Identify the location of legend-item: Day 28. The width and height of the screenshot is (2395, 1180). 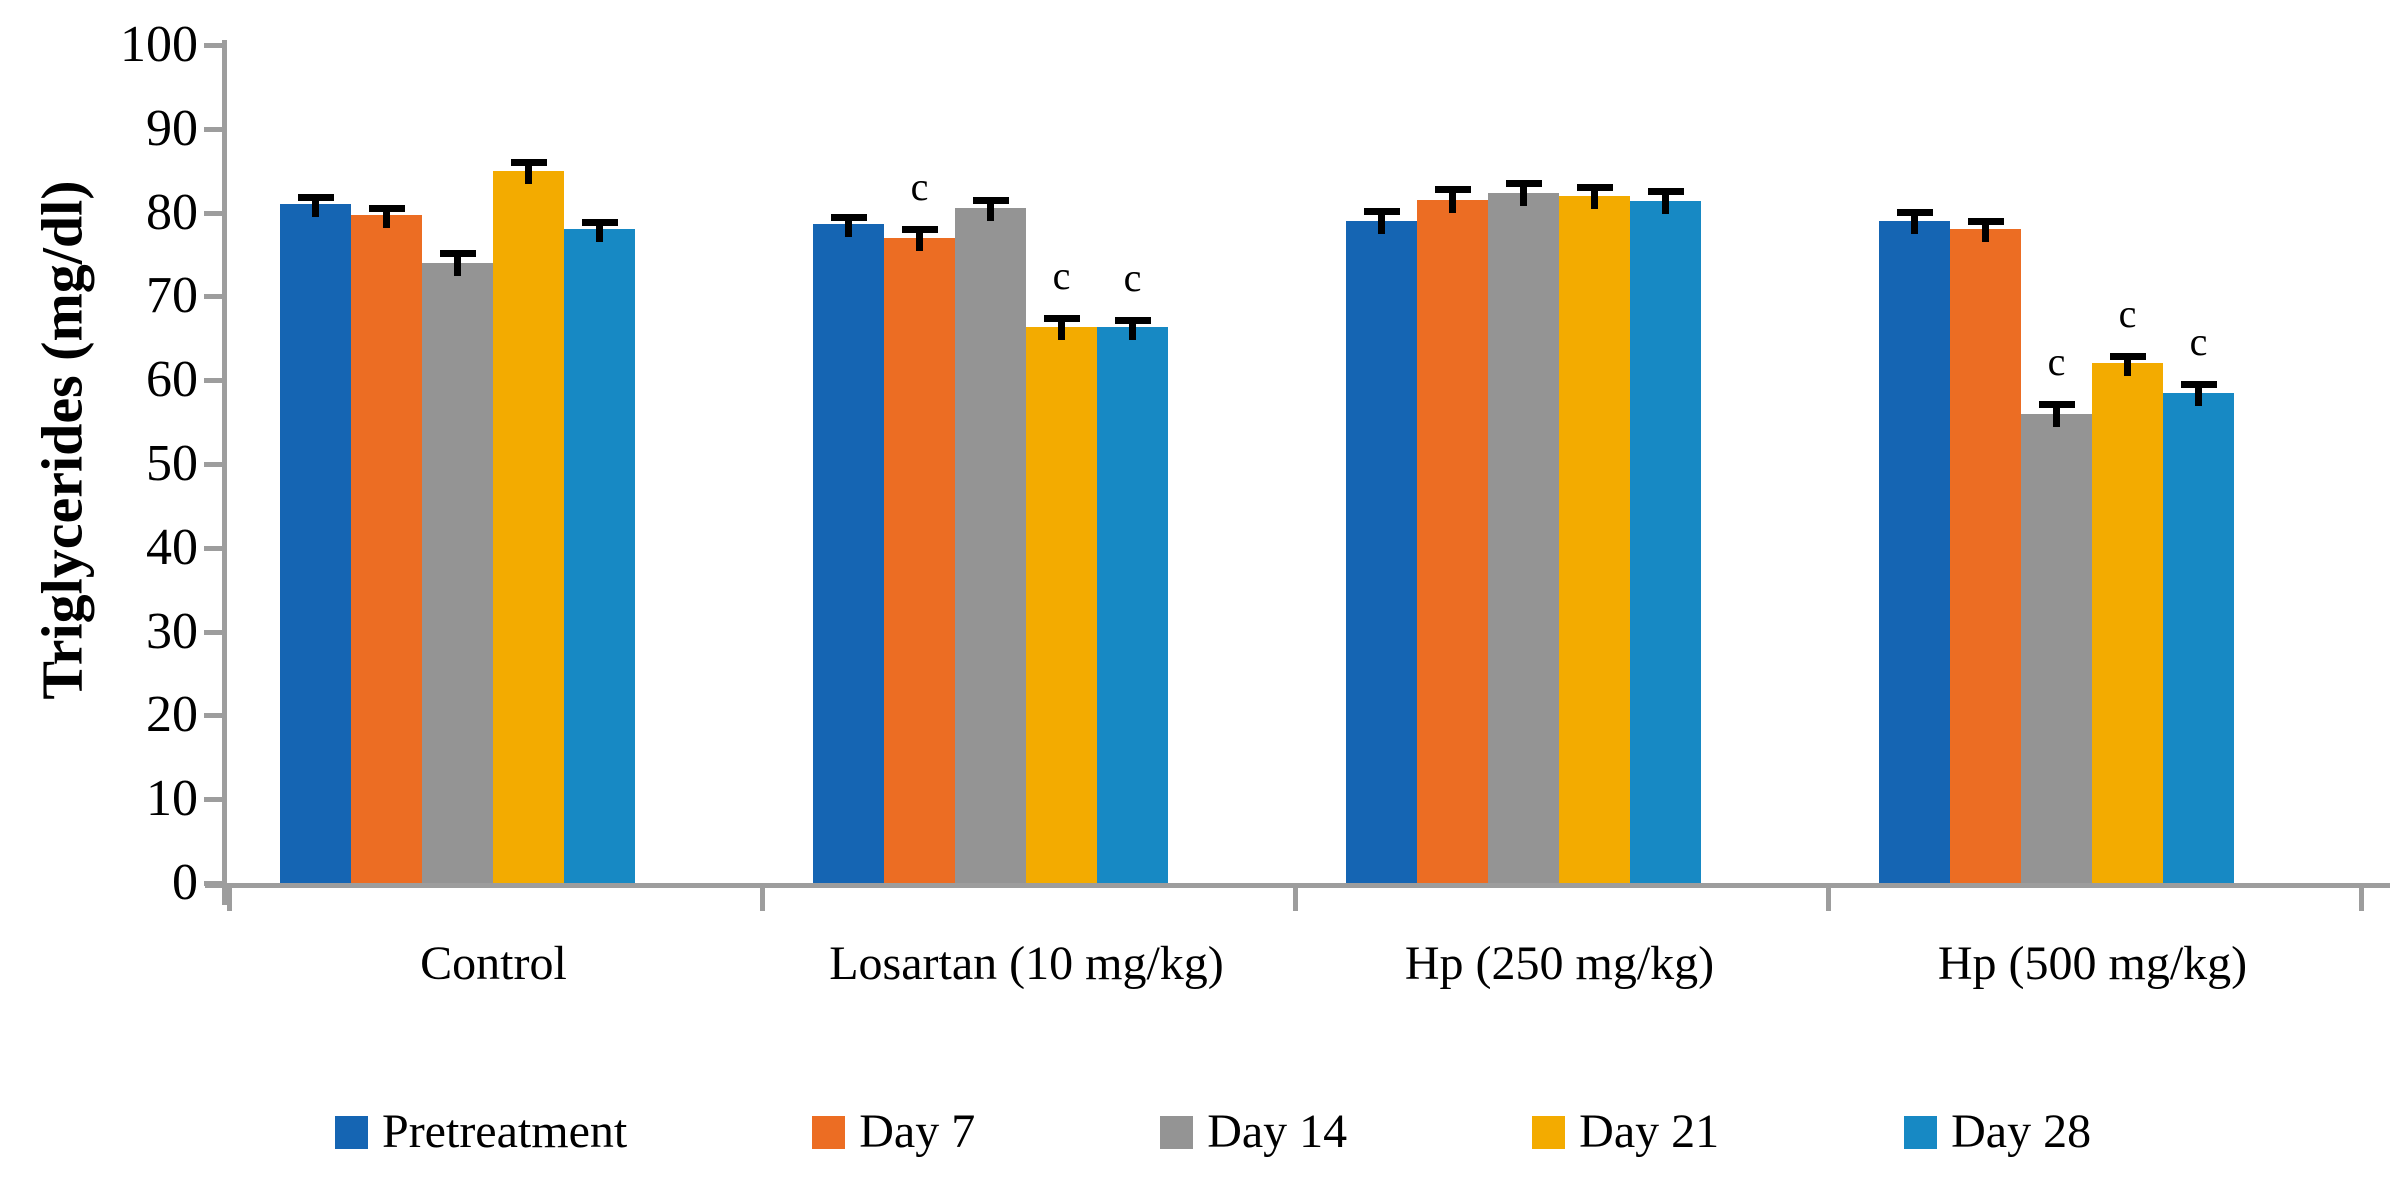
(1997, 1132).